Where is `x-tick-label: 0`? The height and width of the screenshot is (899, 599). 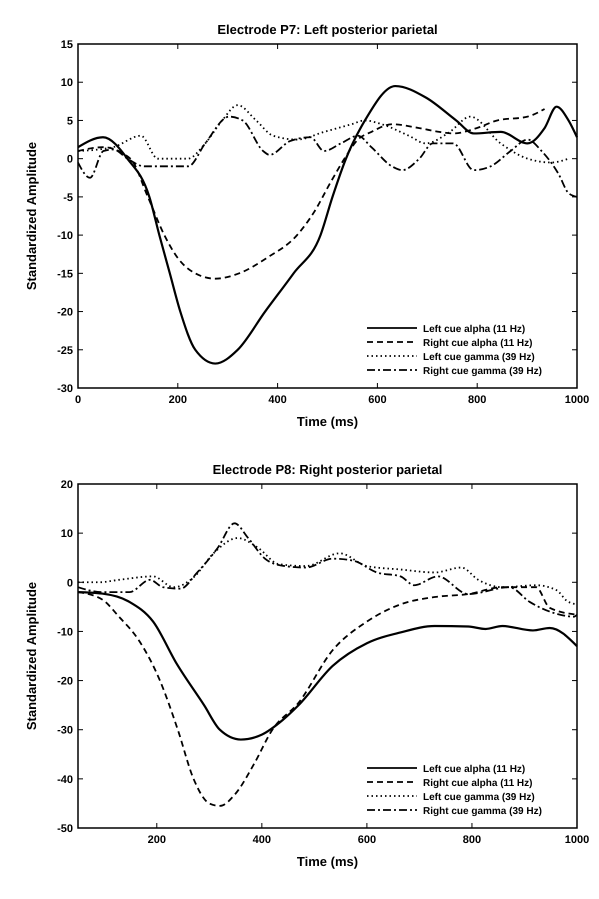
x-tick-label: 0 is located at coordinates (78, 400).